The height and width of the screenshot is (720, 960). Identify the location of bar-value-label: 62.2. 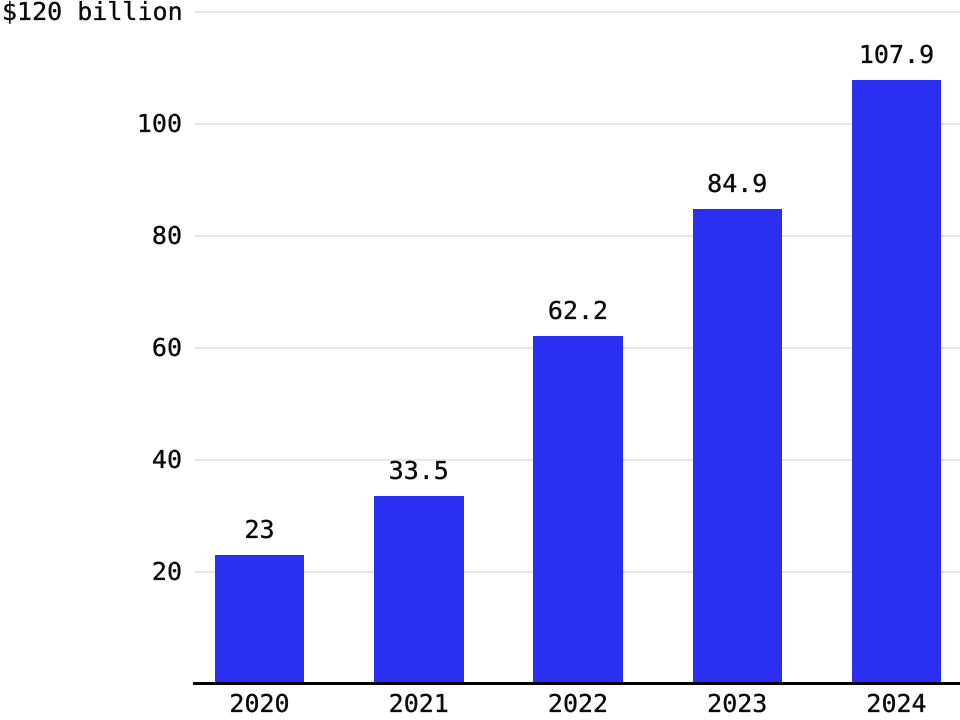
(578, 310).